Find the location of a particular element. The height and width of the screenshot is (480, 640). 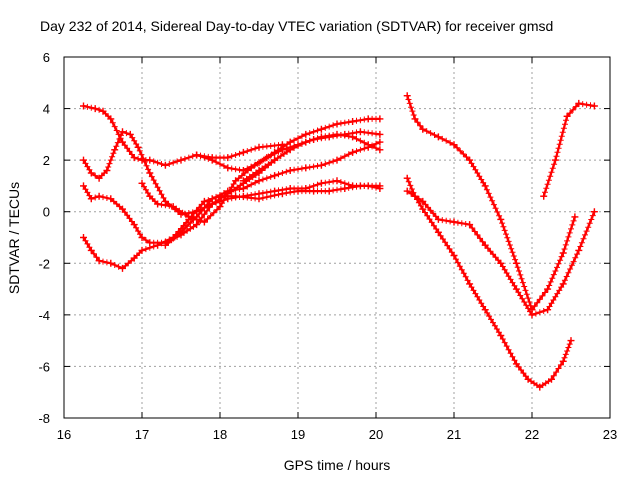

x-tick-label: 18 is located at coordinates (220, 434).